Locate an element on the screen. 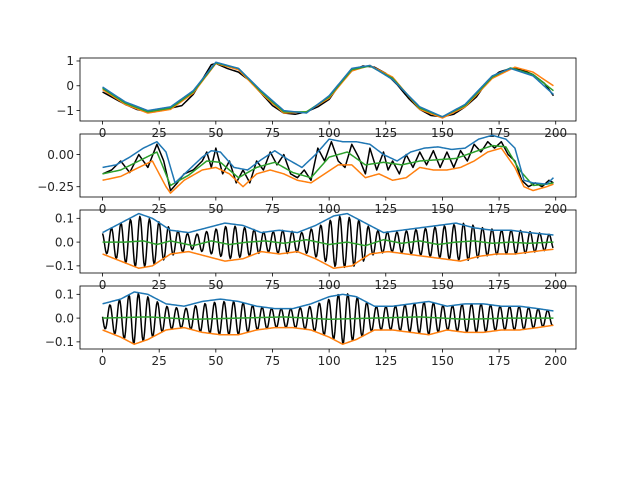 This screenshot has width=640, height=480. y-tick-label: −0.25 is located at coordinates (55, 187).